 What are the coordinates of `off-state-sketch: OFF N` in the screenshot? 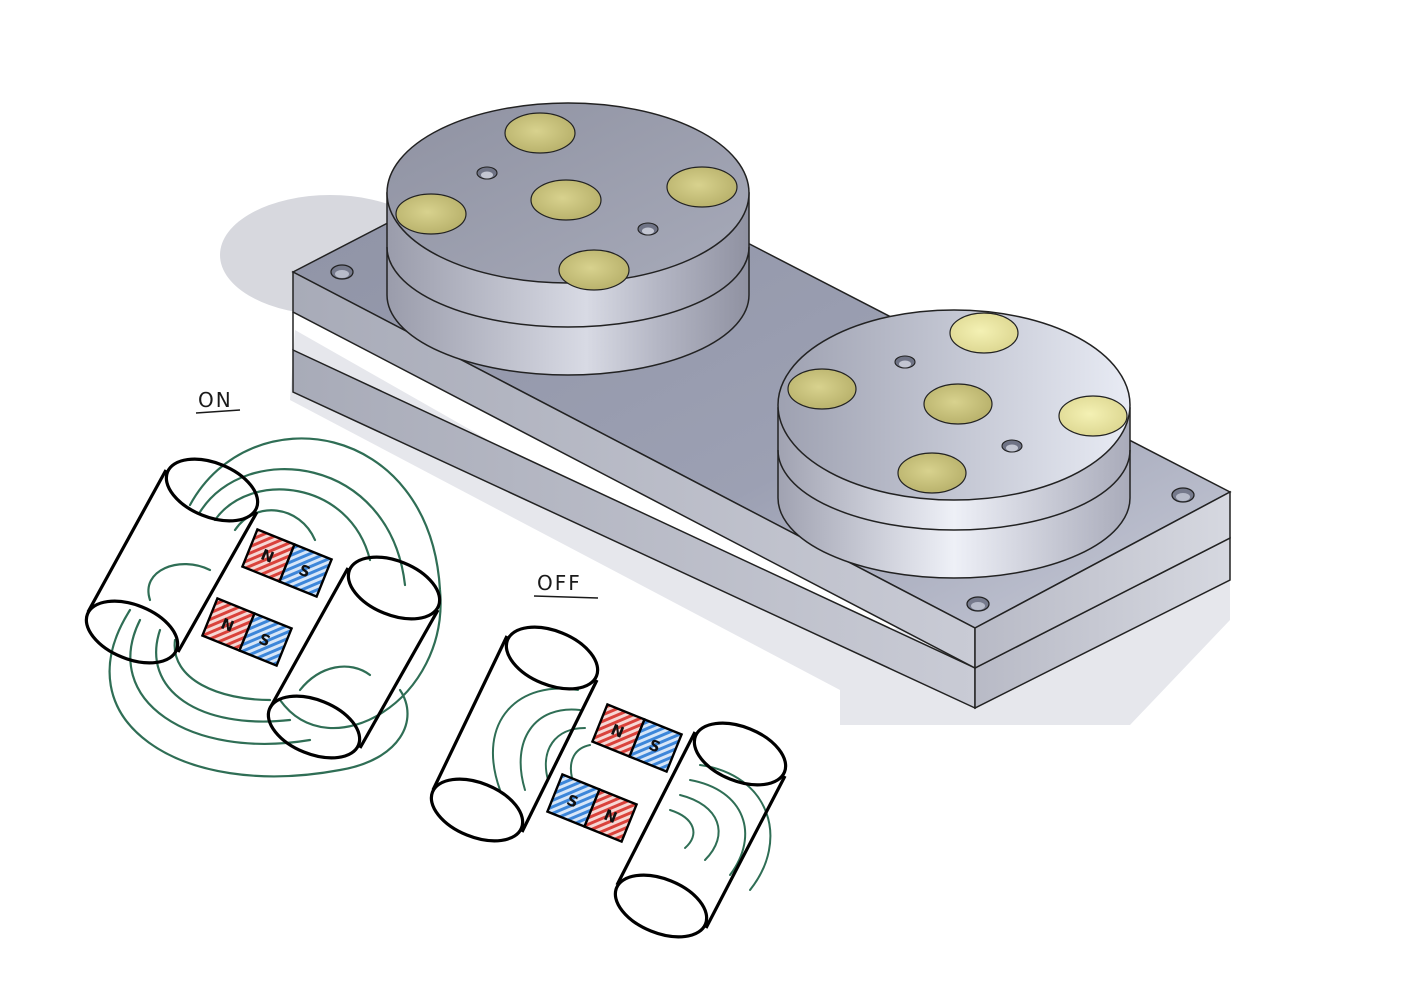 It's located at (608, 755).